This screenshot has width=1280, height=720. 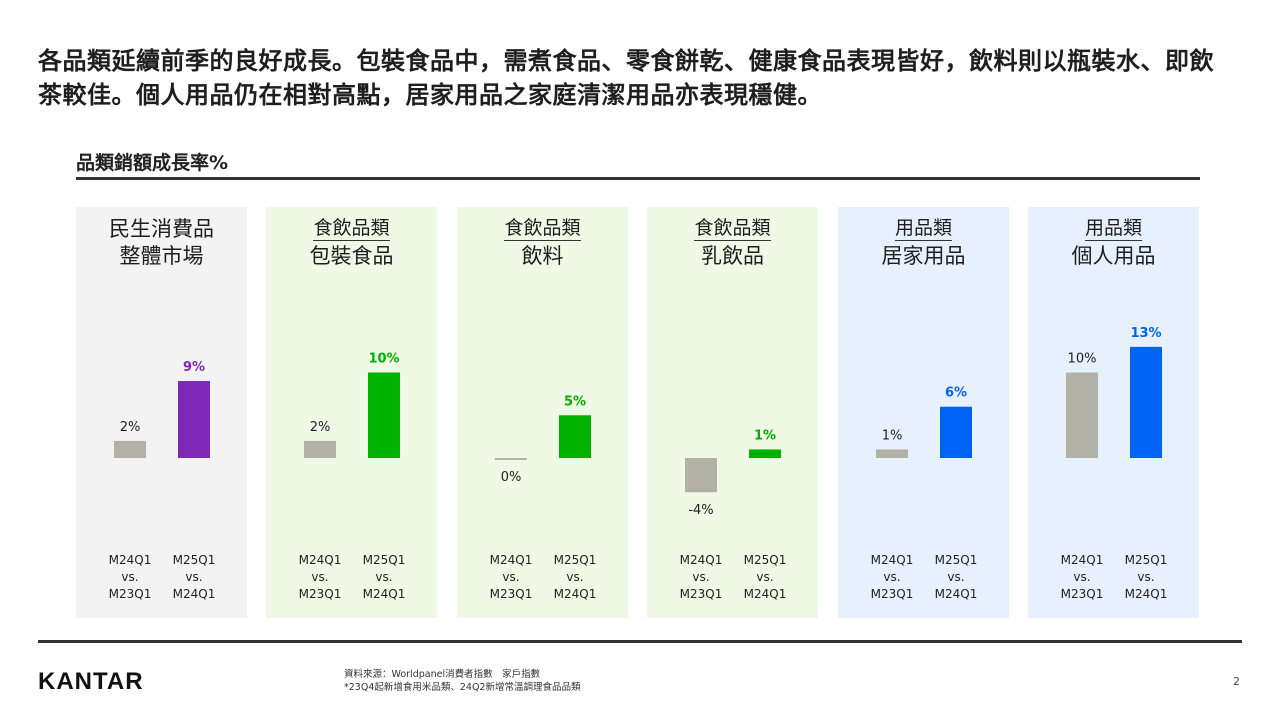 I want to click on panel-plot: -4% 1%, so click(x=733, y=473).